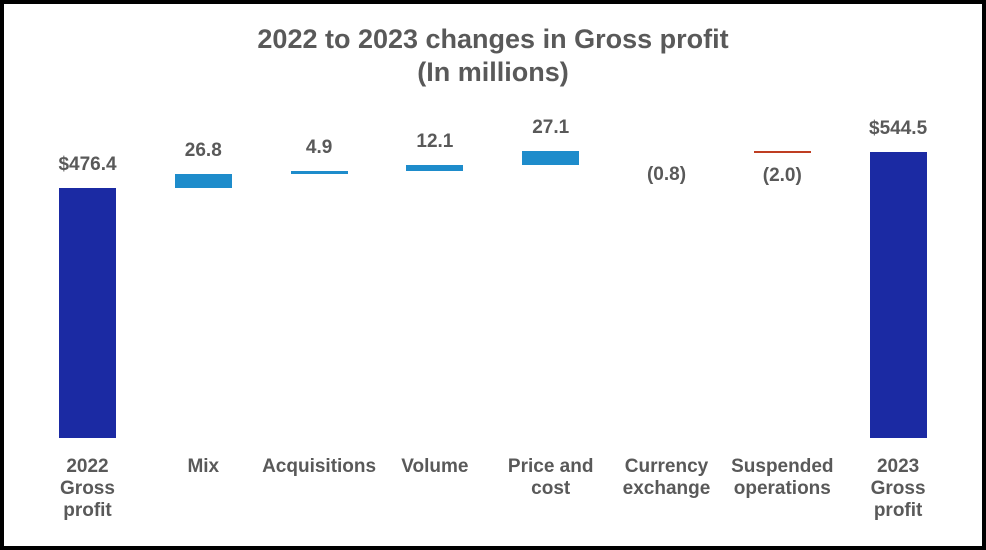 The width and height of the screenshot is (986, 550). Describe the element at coordinates (551, 127) in the screenshot. I see `value-label-4: 27.1` at that location.